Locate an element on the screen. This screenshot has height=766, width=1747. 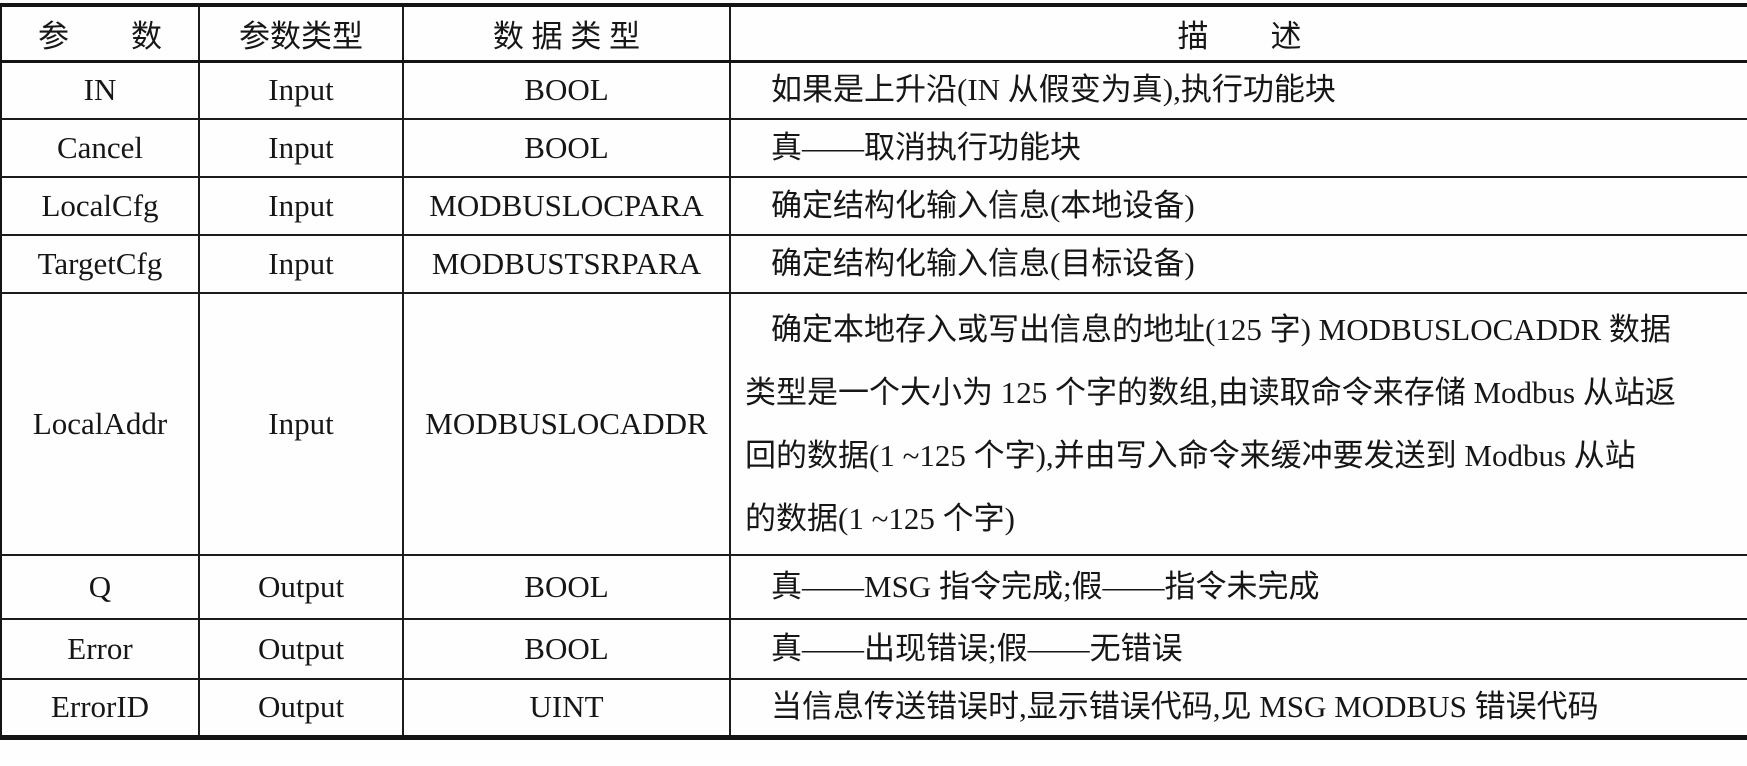
desc-line: 类型是一个大小为 125 个字的数组,由读取命令来存储 Modbus 从站返 is located at coordinates (1210, 392).